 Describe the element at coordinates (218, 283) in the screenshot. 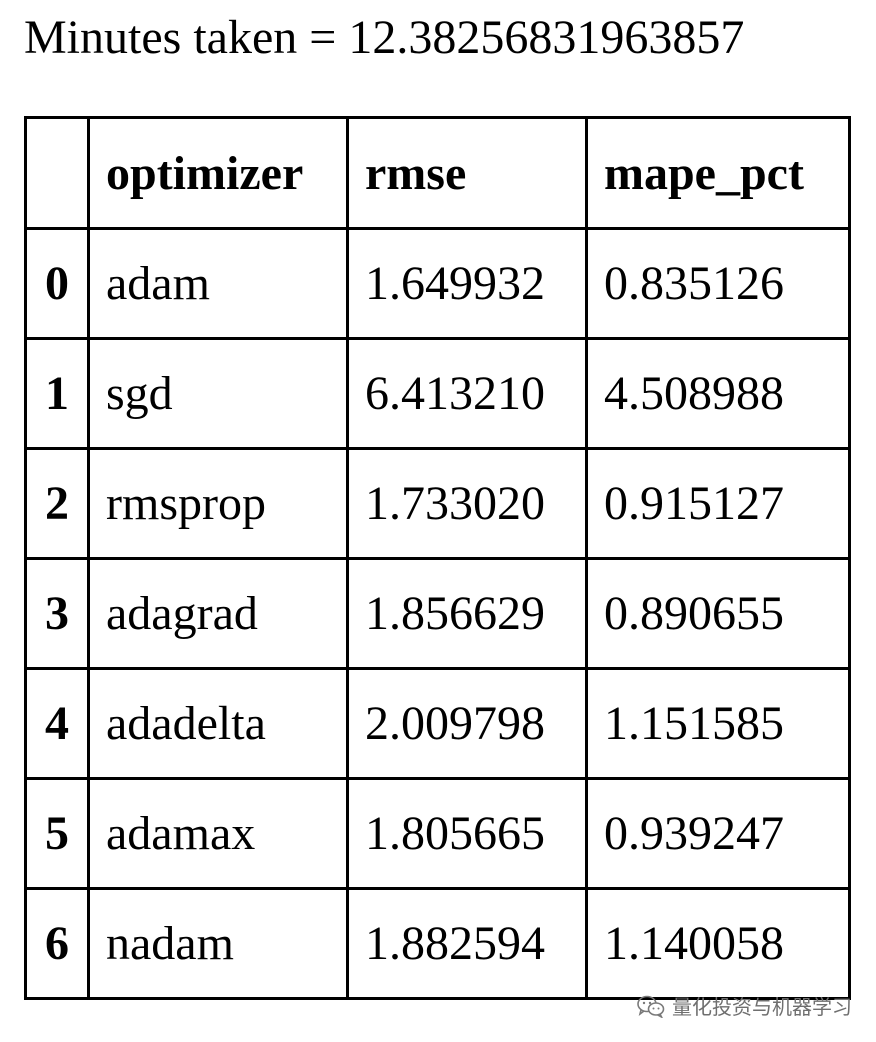

I see `optimizer-cell: adam` at that location.